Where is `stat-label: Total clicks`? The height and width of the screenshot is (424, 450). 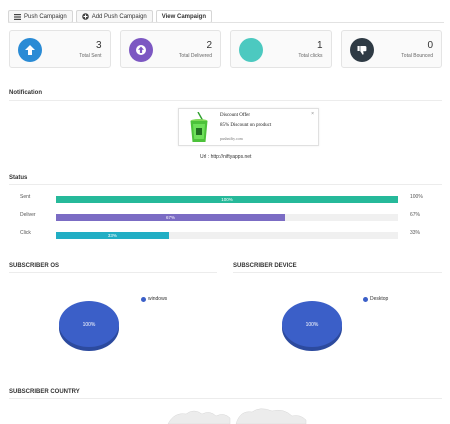 stat-label: Total clicks is located at coordinates (310, 56).